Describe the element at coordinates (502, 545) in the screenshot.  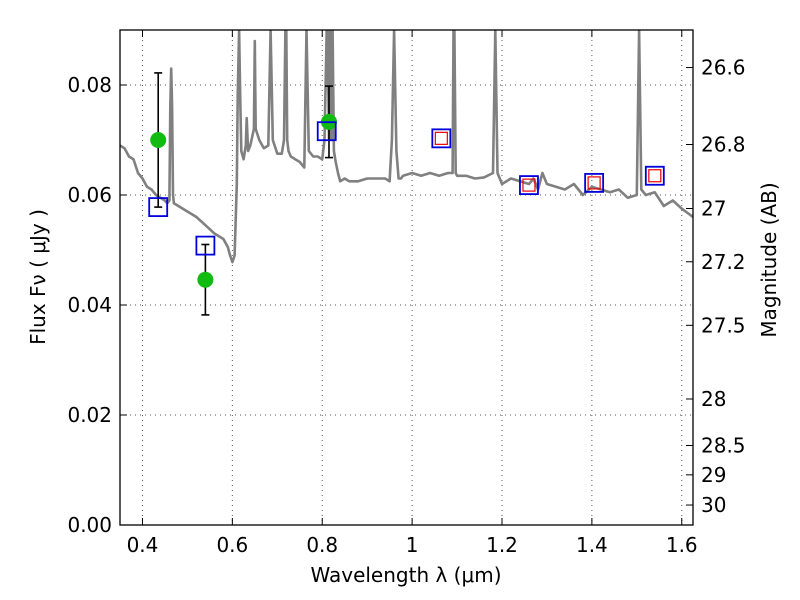
I see `x-tick-label: 1.2` at that location.